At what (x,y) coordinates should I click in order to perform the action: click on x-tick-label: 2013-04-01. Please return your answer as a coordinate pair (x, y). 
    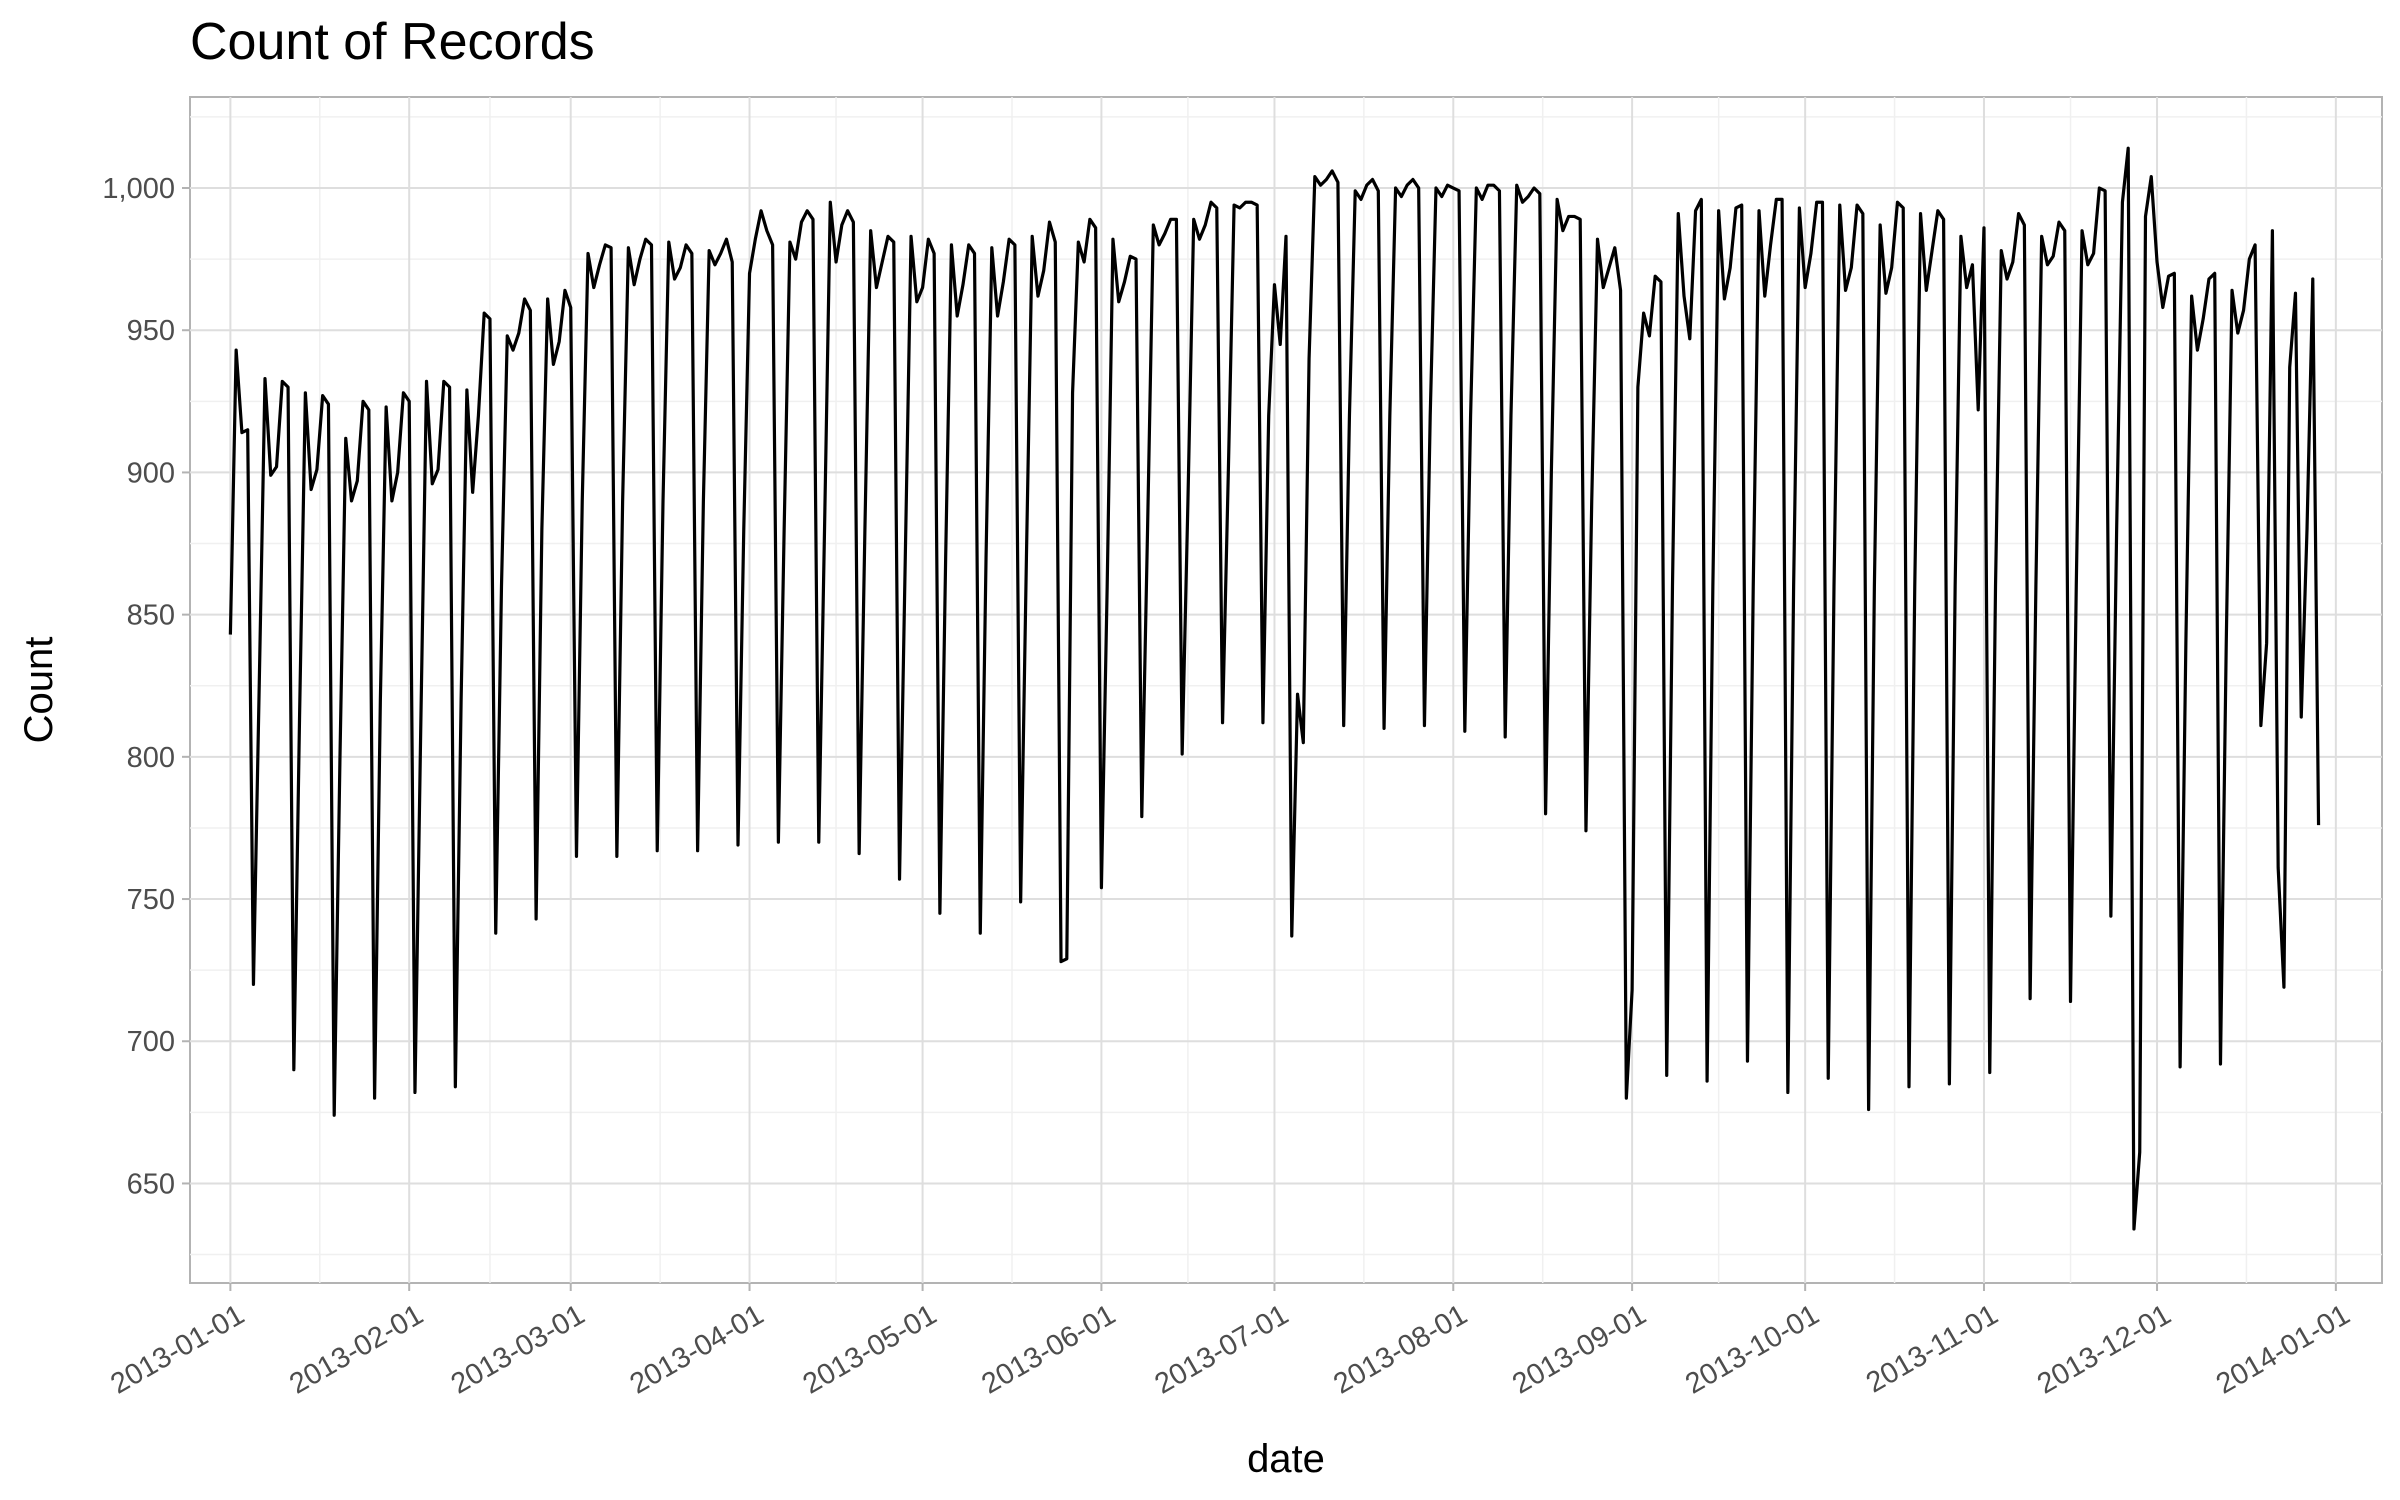
    Looking at the image, I should click on (697, 1350).